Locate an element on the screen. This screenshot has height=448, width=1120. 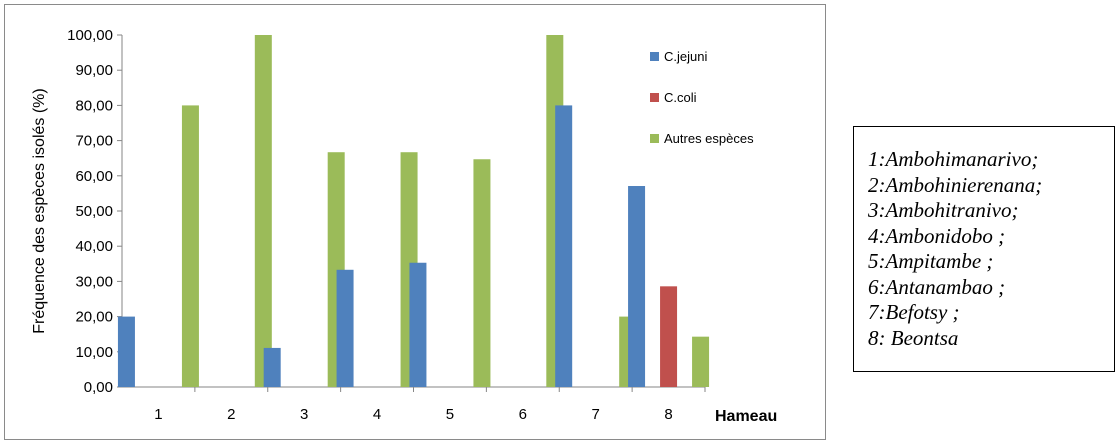
y-tick-label: 10,00 is located at coordinates (94, 352).